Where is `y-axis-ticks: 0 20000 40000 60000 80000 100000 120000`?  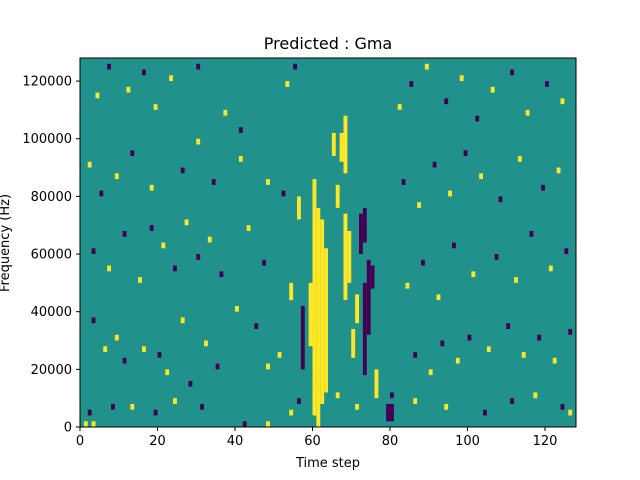 y-axis-ticks: 0 20000 40000 60000 80000 100000 120000 is located at coordinates (51, 255).